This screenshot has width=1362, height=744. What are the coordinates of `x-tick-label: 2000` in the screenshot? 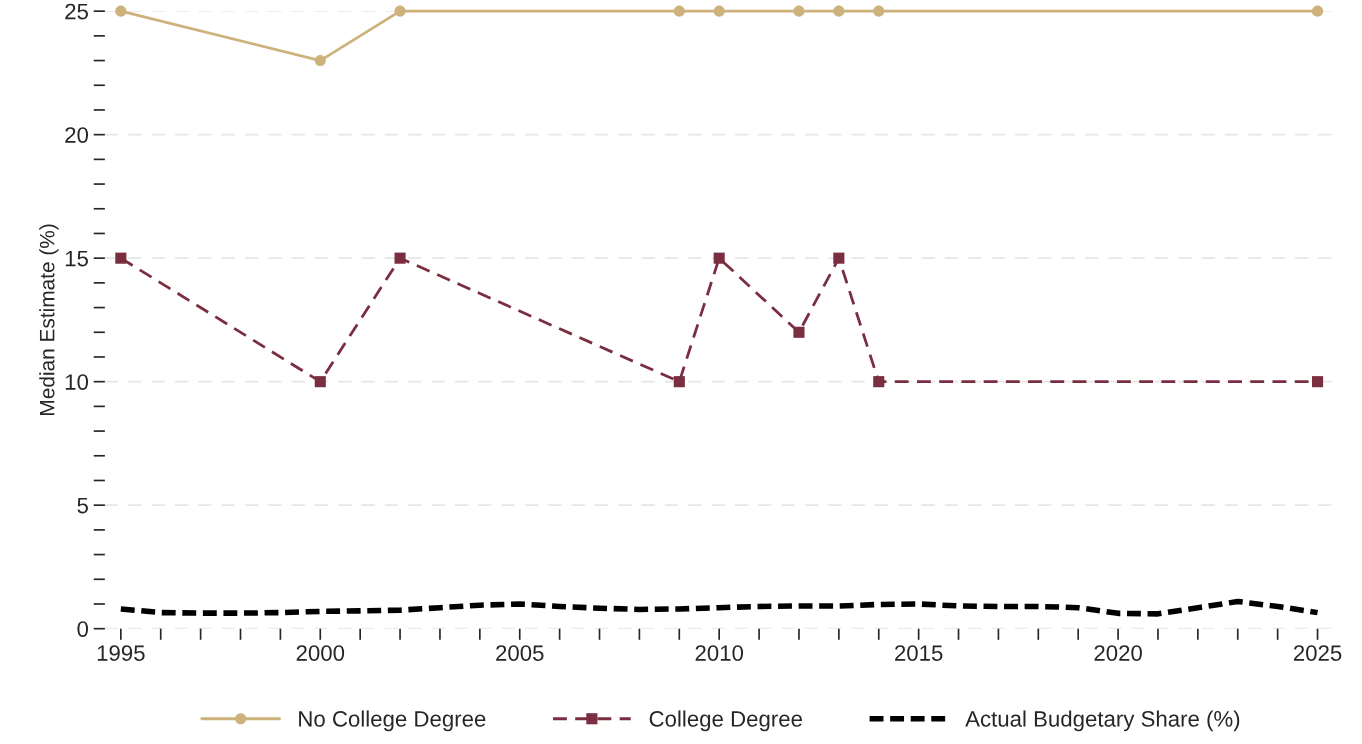 It's located at (320, 653).